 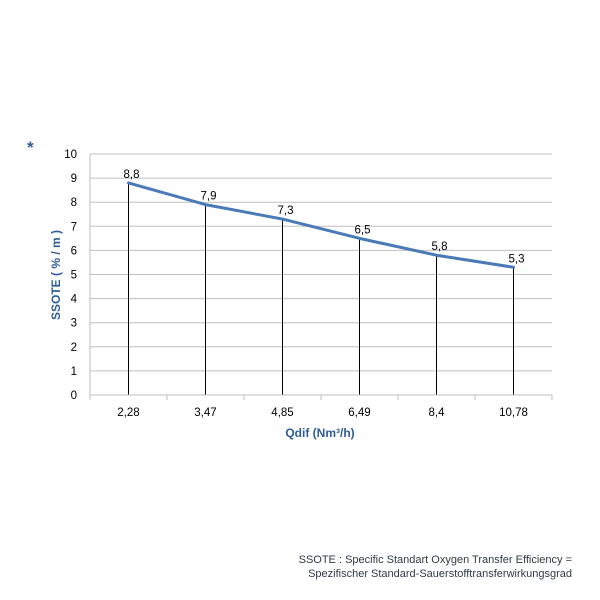 I want to click on data-label: 5,8, so click(x=440, y=247).